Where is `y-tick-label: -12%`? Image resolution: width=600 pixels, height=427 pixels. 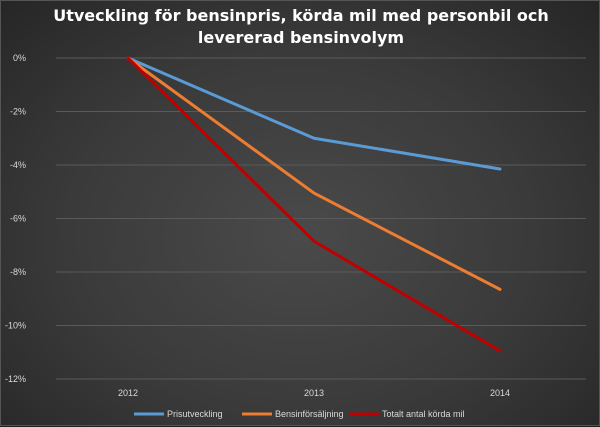 y-tick-label: -12% is located at coordinates (15, 379).